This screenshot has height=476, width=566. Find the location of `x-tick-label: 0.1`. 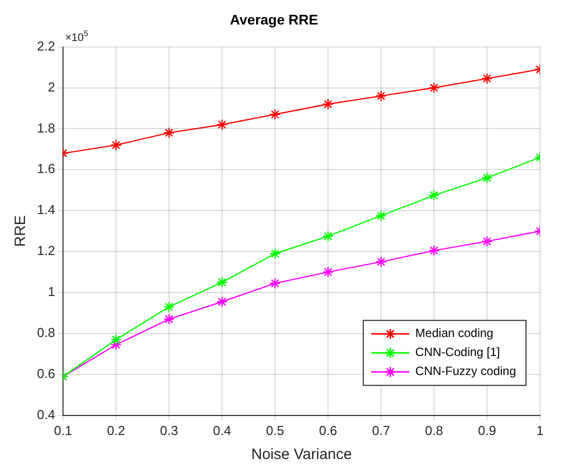

x-tick-label: 0.1 is located at coordinates (63, 430).